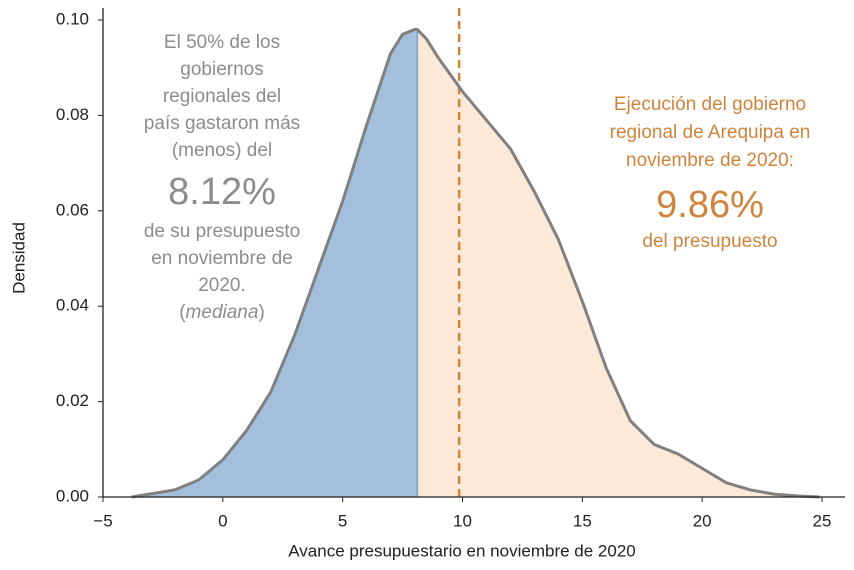  I want to click on y-tick-label: 0.10, so click(72, 18).